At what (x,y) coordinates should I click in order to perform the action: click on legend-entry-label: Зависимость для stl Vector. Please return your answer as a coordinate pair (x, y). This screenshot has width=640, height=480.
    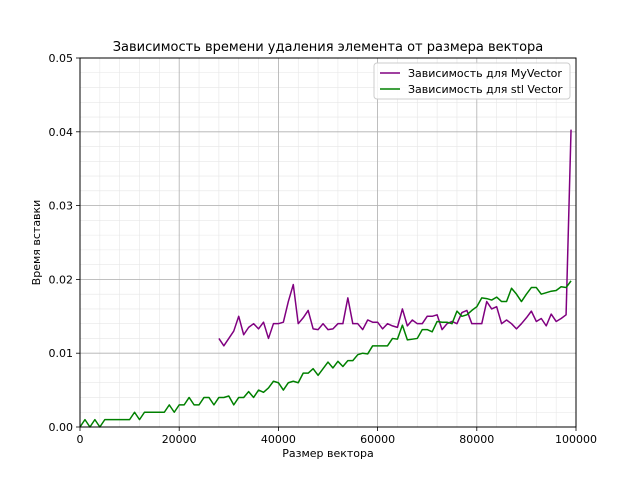
    Looking at the image, I should click on (485, 89).